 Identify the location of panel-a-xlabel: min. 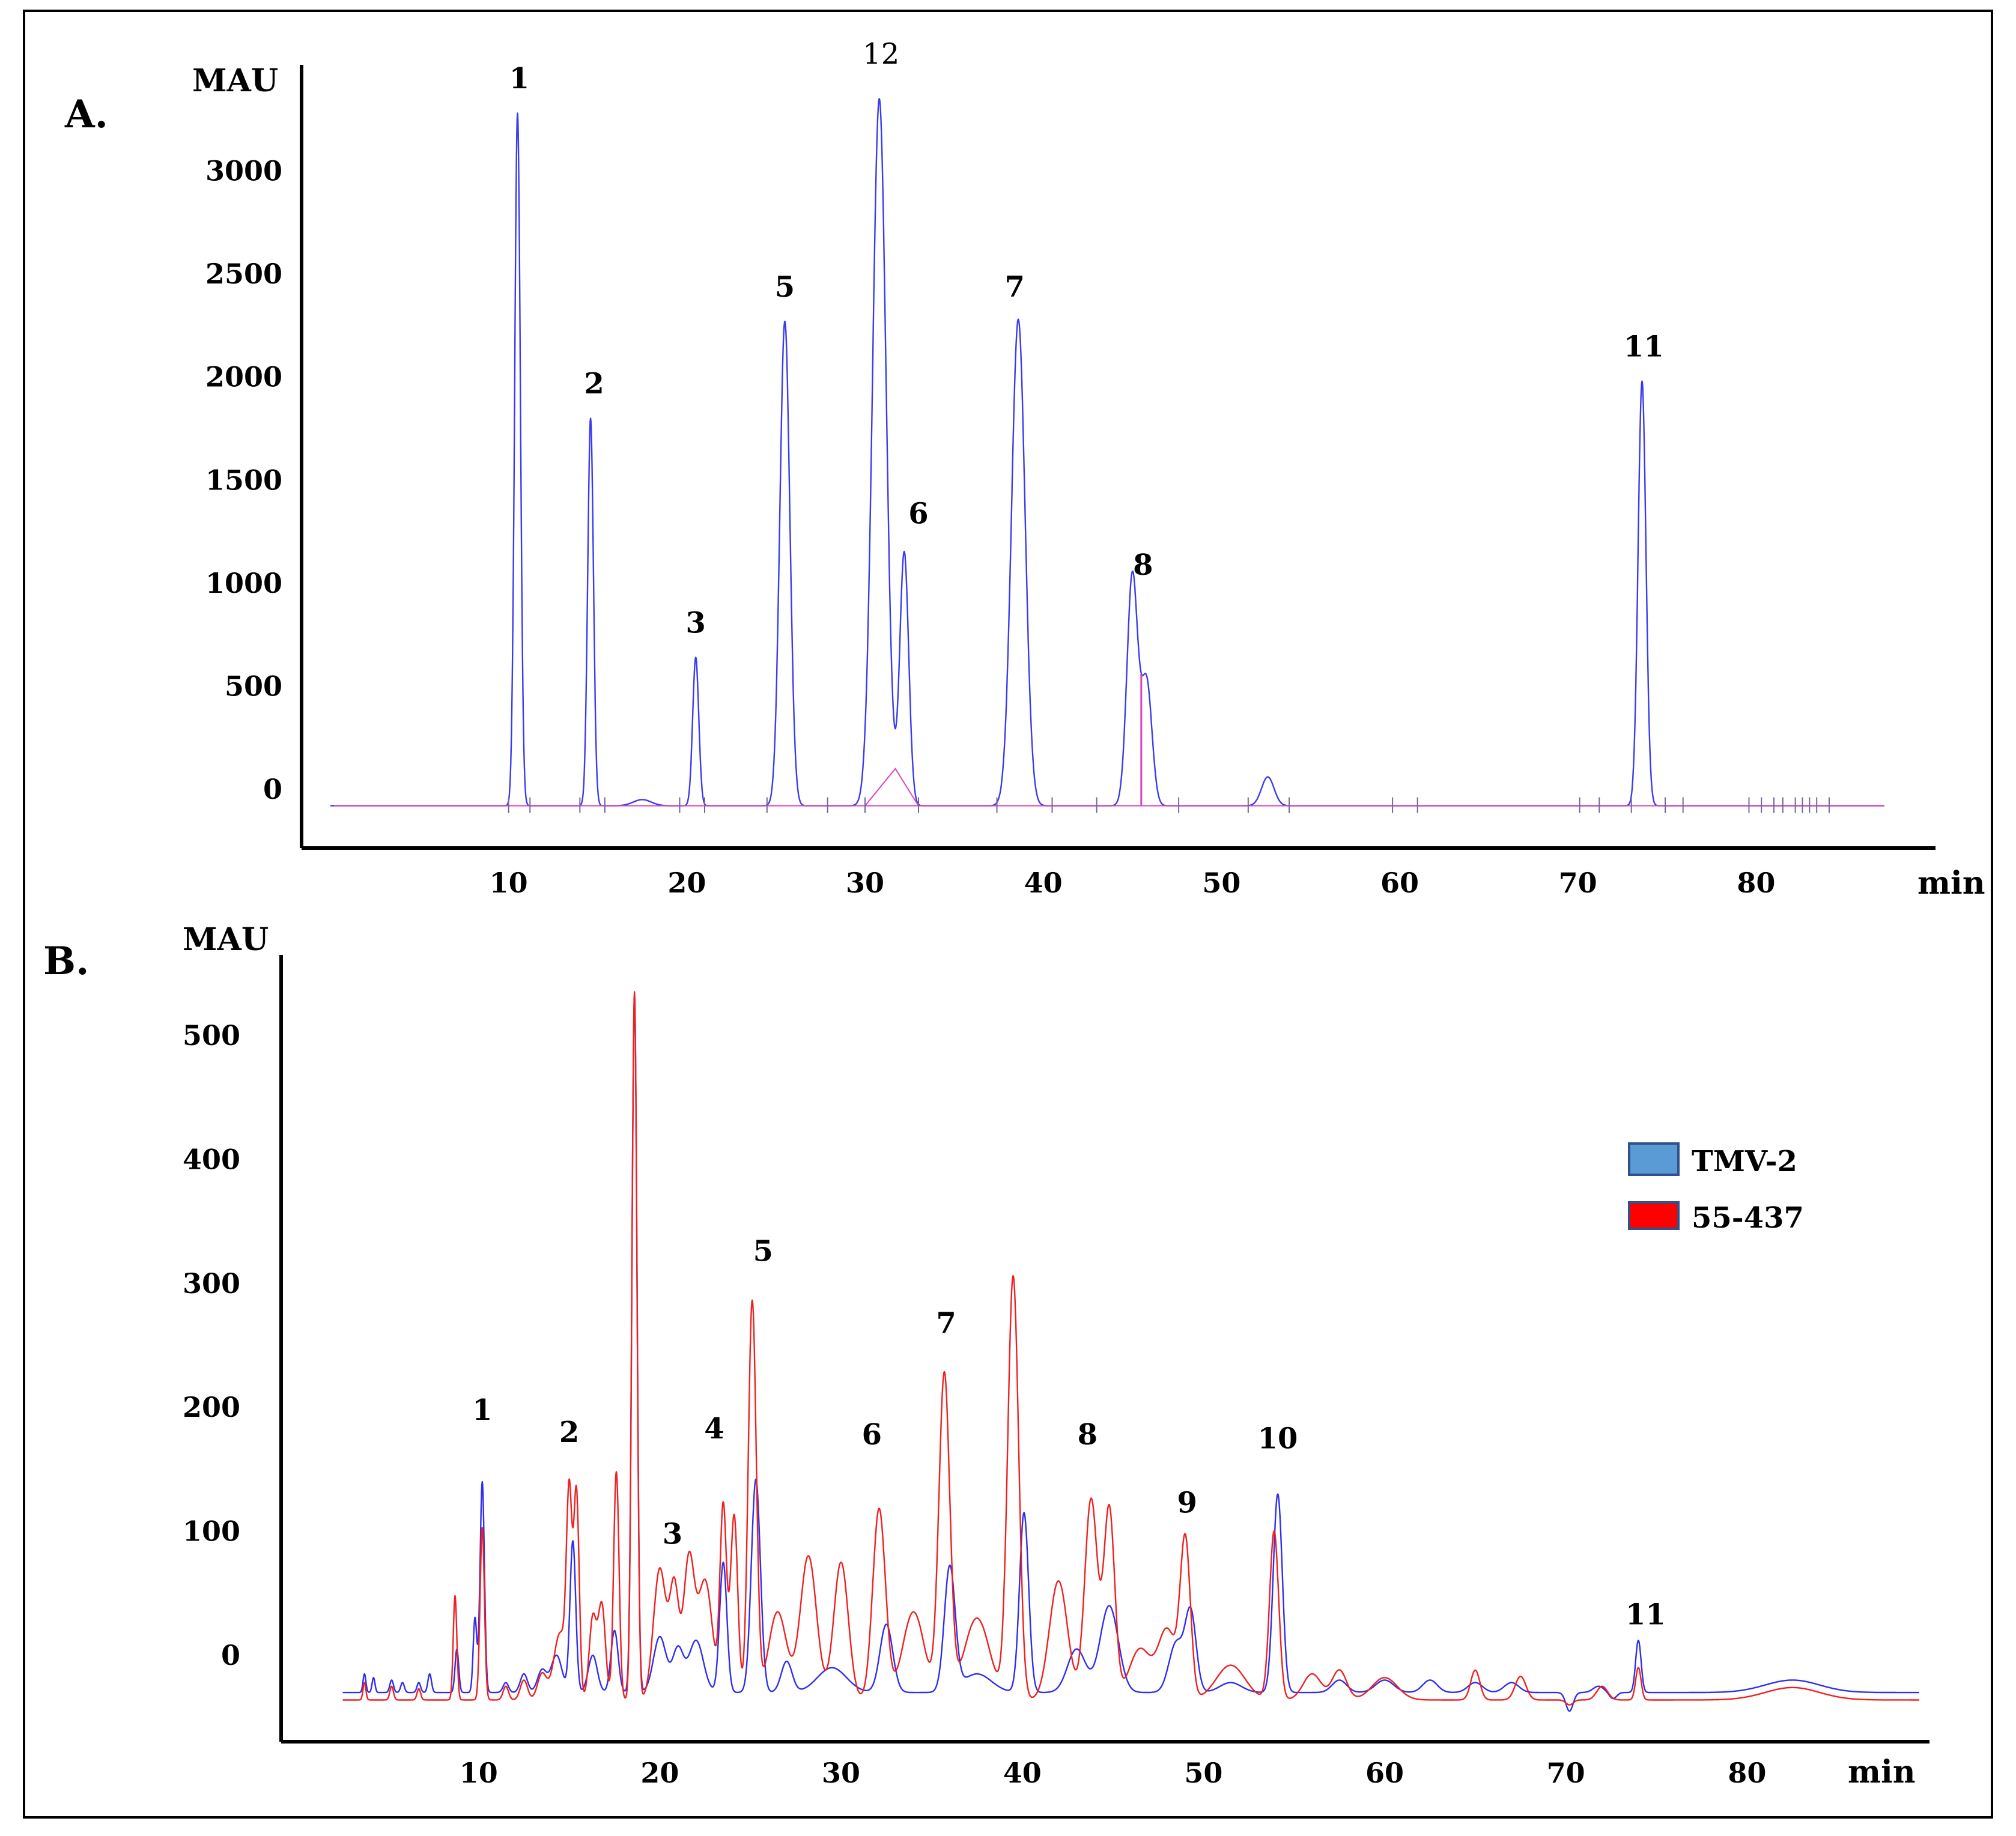
(1951, 883).